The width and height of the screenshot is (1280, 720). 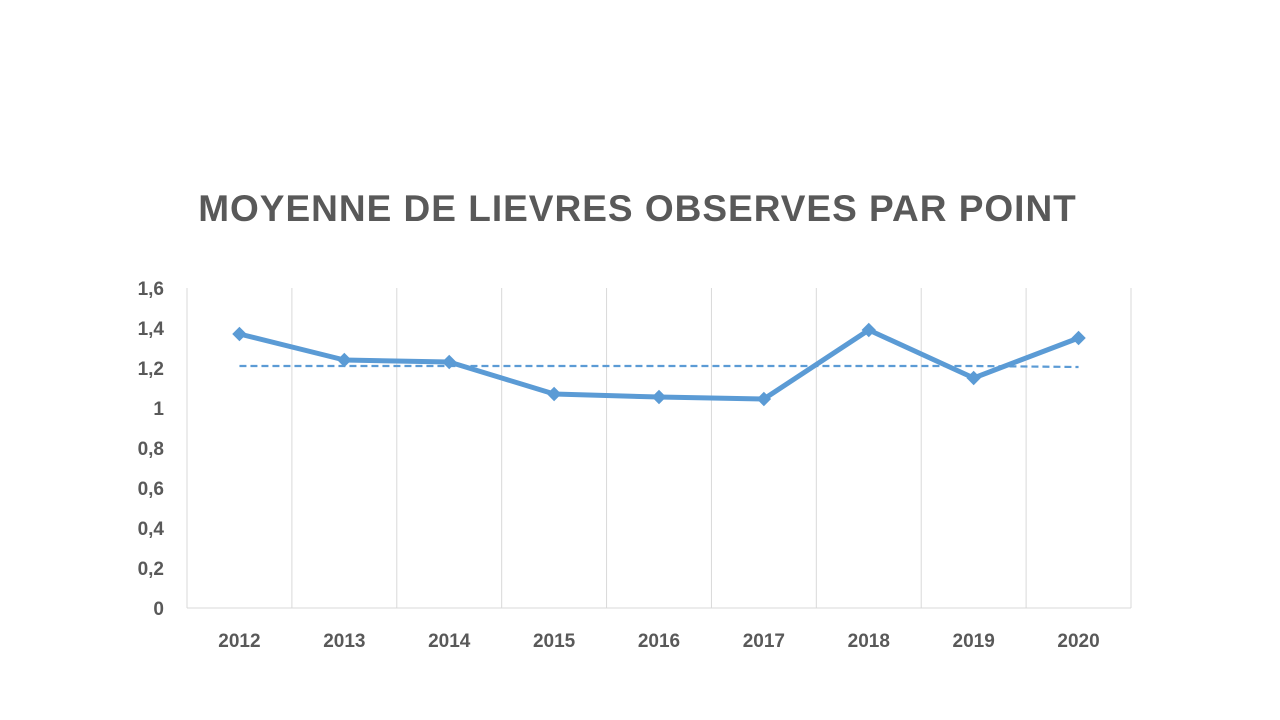 What do you see at coordinates (1078, 641) in the screenshot?
I see `x-tick-label: 2020` at bounding box center [1078, 641].